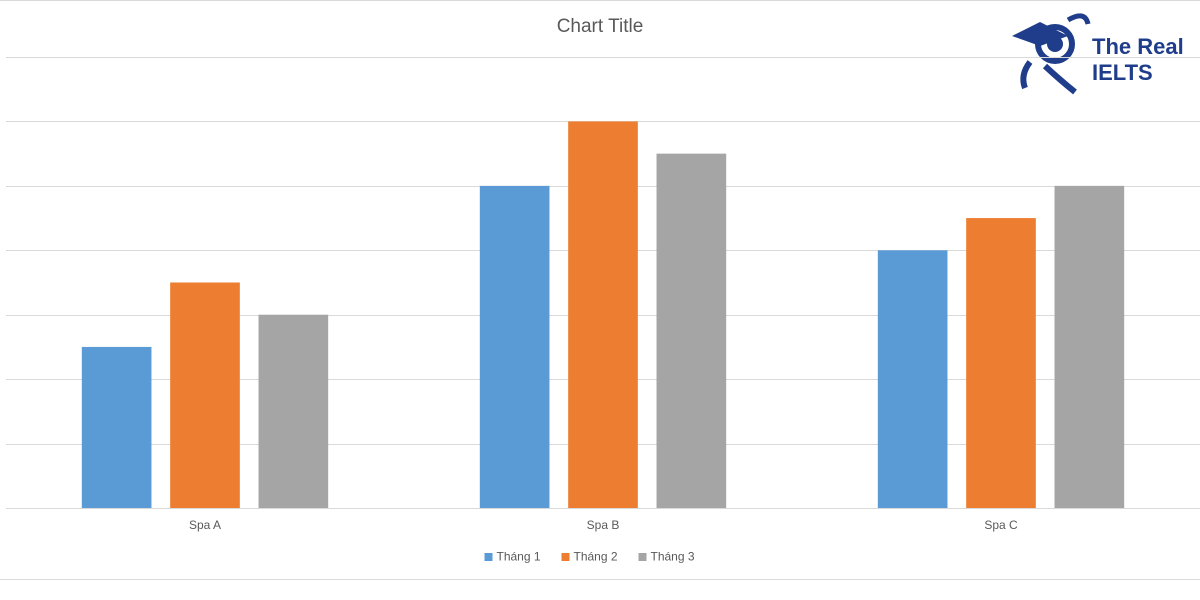 This screenshot has height=600, width=1200. What do you see at coordinates (519, 557) in the screenshot?
I see `legend-label: Tháng 1` at bounding box center [519, 557].